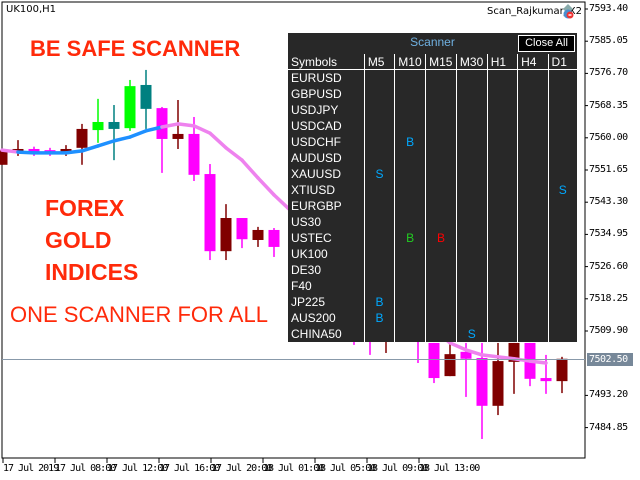 This screenshot has width=640, height=480. I want to click on symbol-name: GBPUSD, so click(316, 94).